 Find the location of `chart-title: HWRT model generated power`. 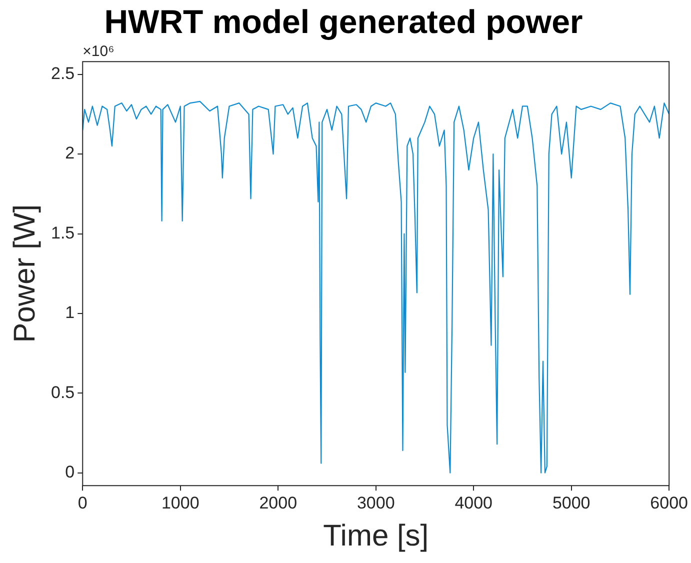

chart-title: HWRT model generated power is located at coordinates (343, 21).